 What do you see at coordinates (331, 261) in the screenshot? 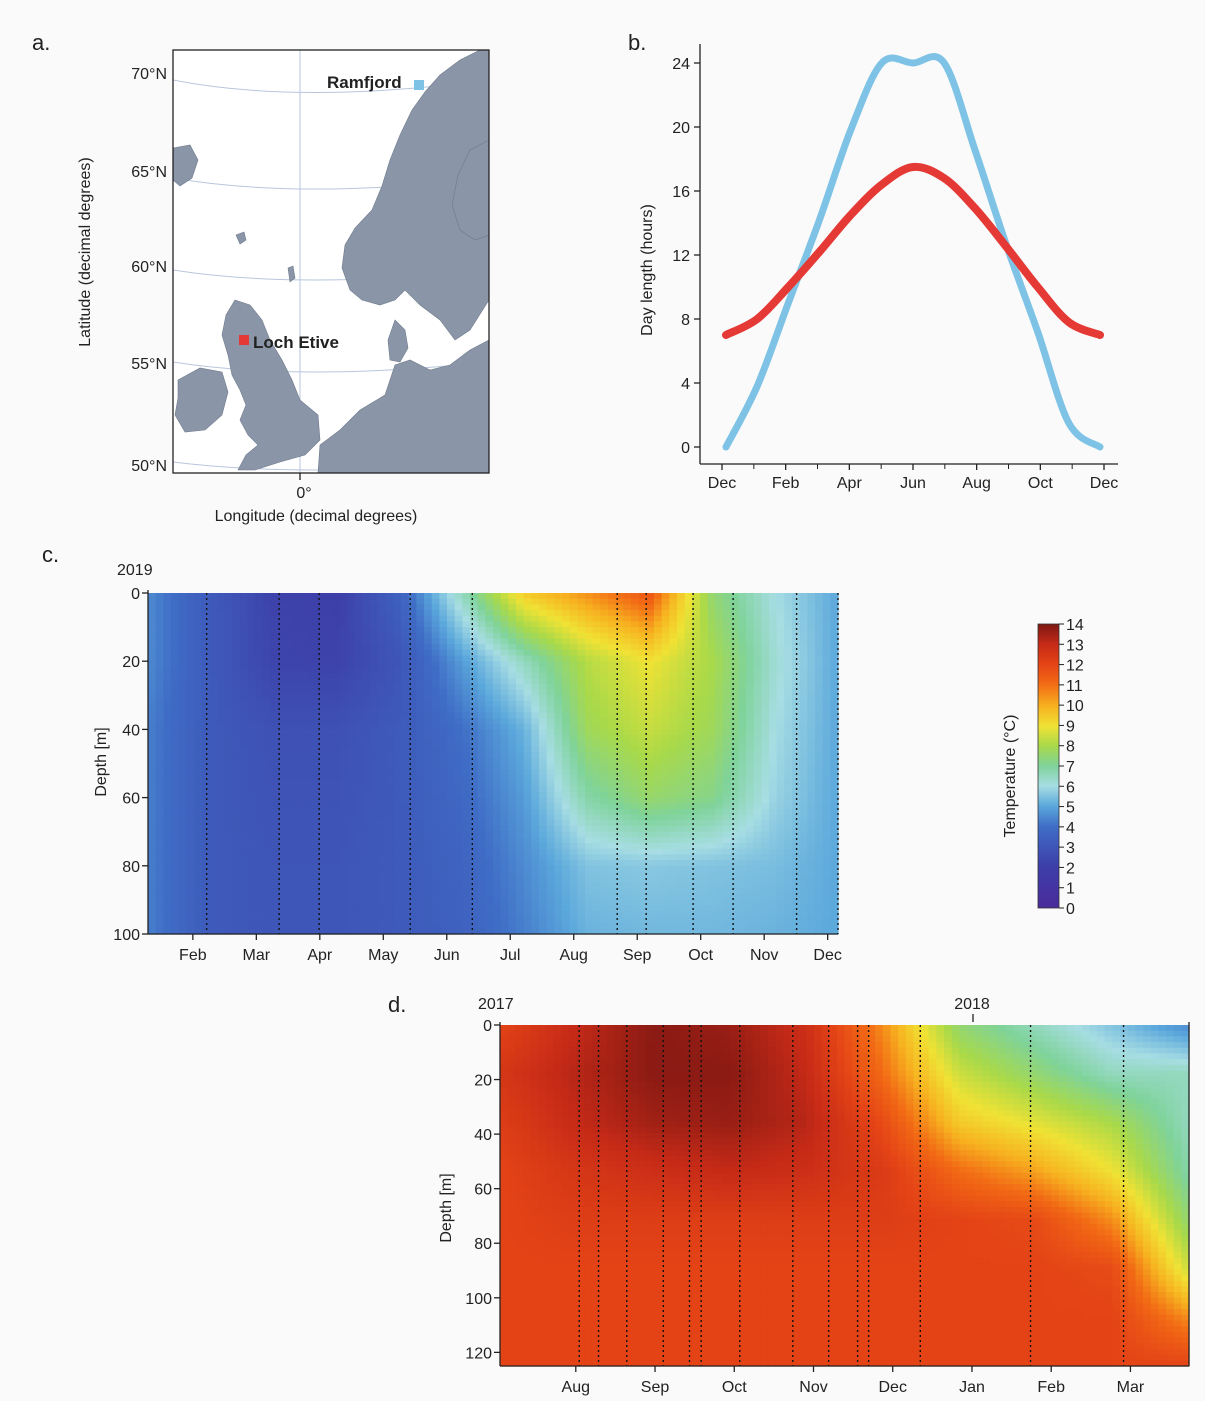
I see `map-land` at bounding box center [331, 261].